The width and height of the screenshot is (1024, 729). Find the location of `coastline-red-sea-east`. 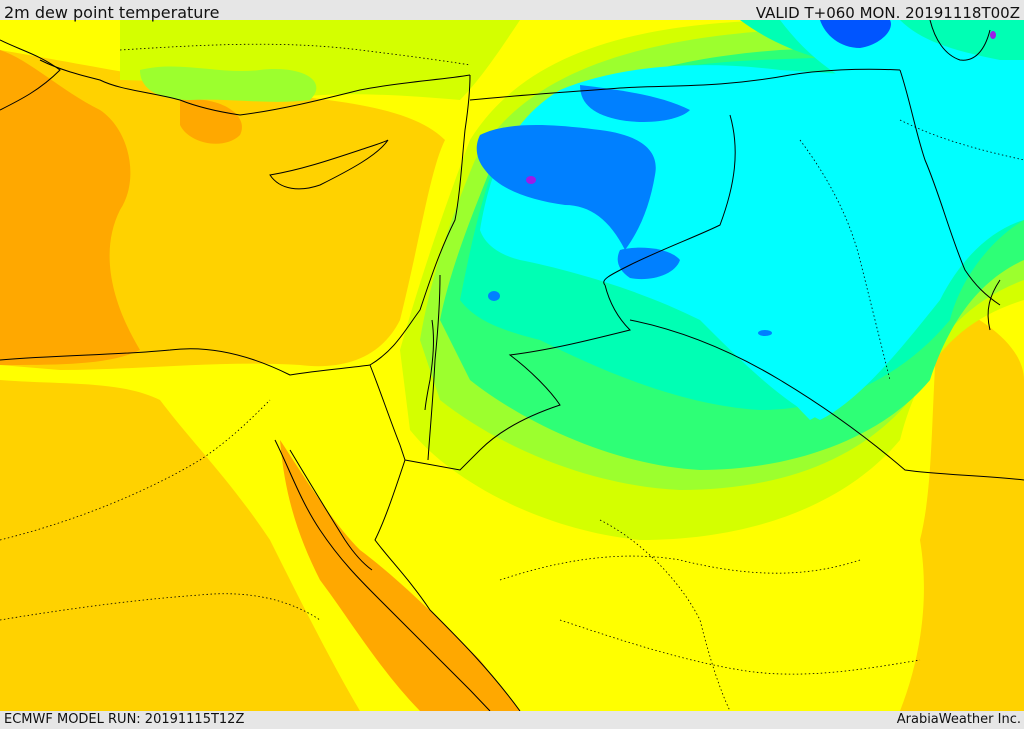

coastline-red-sea-east is located at coordinates (447, 585).